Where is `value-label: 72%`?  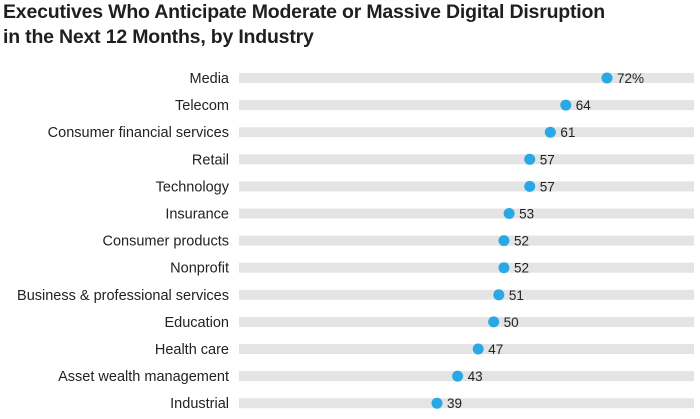
value-label: 72% is located at coordinates (630, 78).